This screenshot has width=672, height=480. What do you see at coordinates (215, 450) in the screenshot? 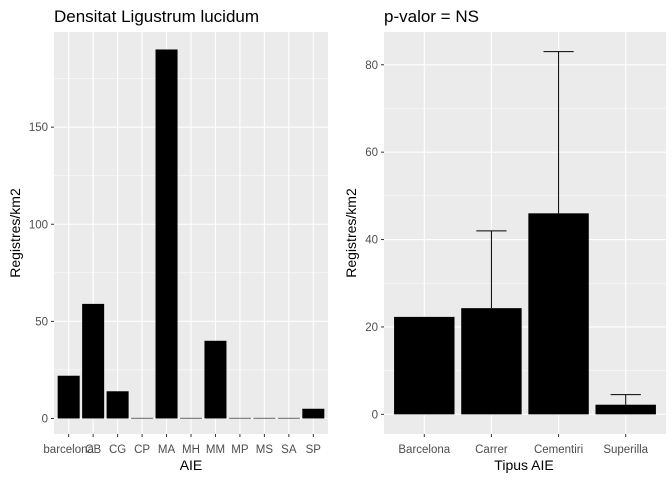
I see `x-tick-label: MM` at bounding box center [215, 450].